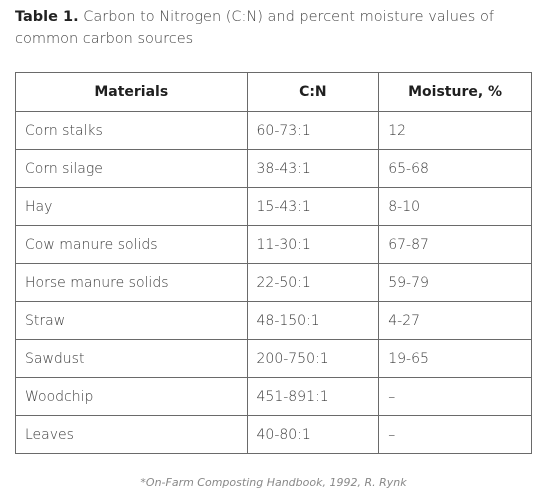  What do you see at coordinates (313, 92) in the screenshot?
I see `header-cn: C:N` at bounding box center [313, 92].